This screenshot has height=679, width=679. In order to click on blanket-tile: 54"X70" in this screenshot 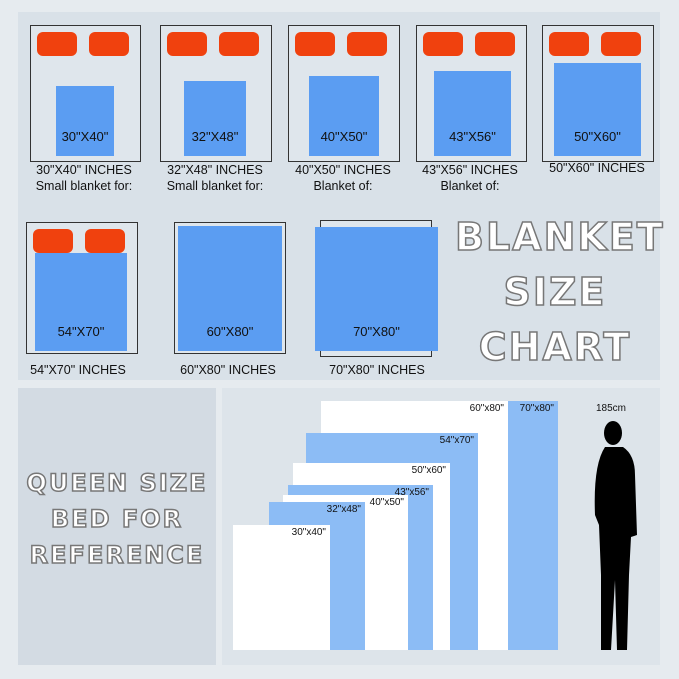, I will do `click(82, 288)`.